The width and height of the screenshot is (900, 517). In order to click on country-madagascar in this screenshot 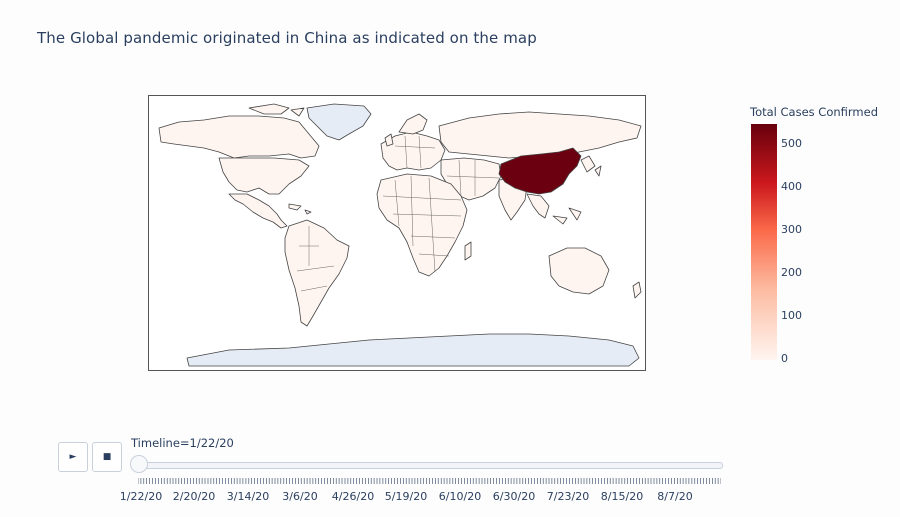, I will do `click(468, 251)`.